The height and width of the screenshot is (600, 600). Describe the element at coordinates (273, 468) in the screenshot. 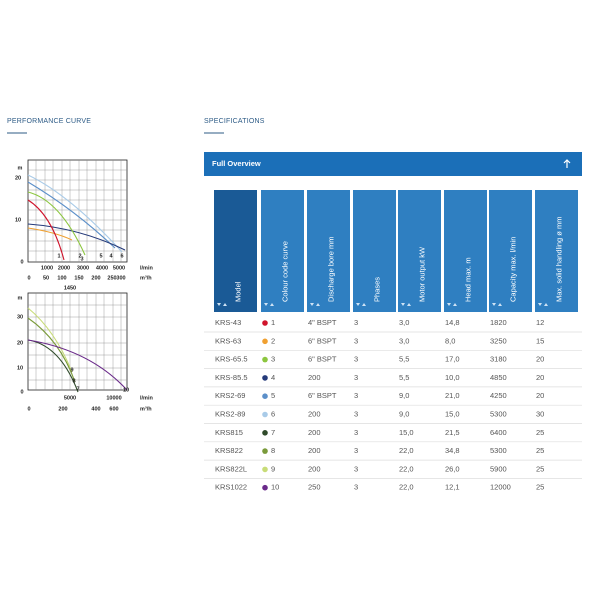

I see `table-cell: 9` at that location.